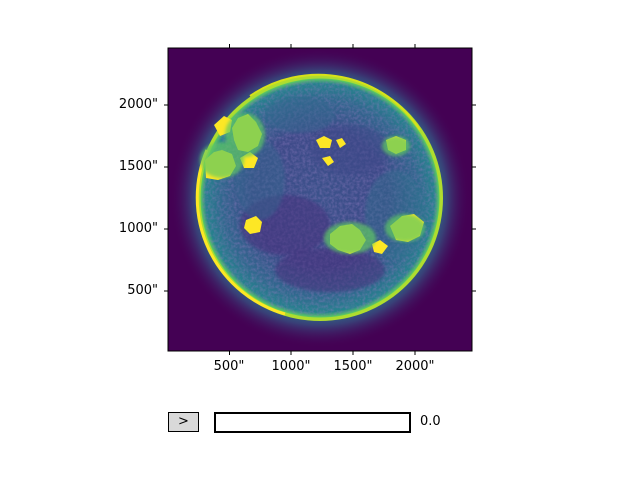  I want to click on x-ticks-bottom, so click(322, 353).